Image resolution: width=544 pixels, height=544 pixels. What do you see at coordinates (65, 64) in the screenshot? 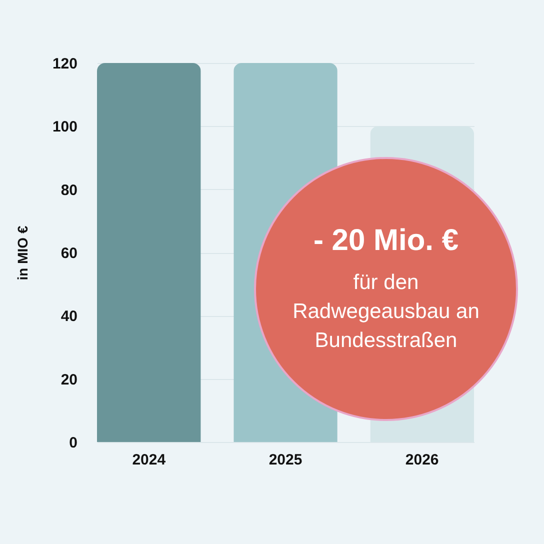
I see `y-tick-label: 120` at bounding box center [65, 64].